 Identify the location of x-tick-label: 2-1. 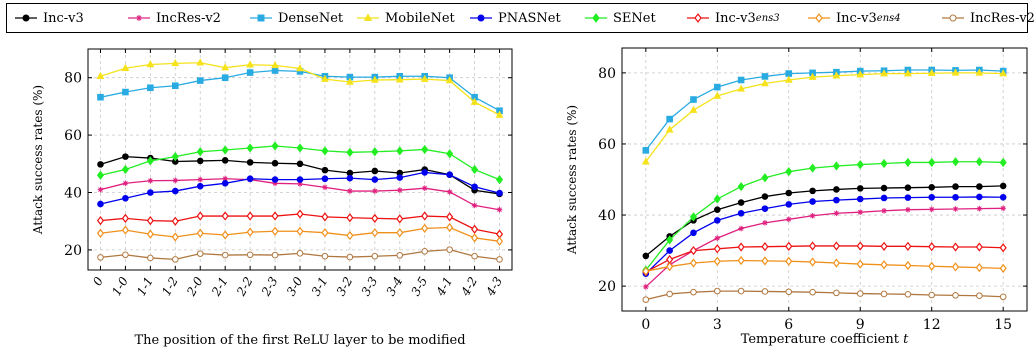
(219, 287).